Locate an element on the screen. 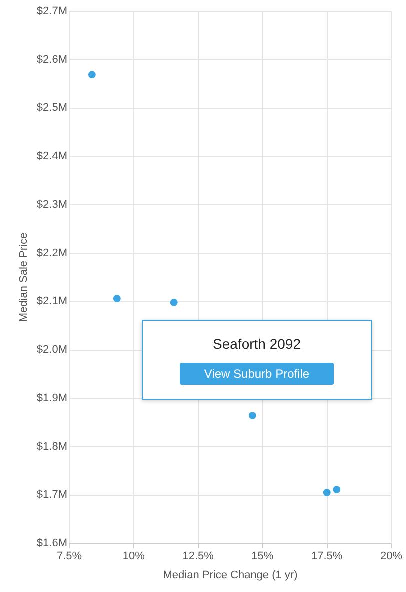 Image resolution: width=406 pixels, height=592 pixels. x-tick-label: 15% is located at coordinates (263, 556).